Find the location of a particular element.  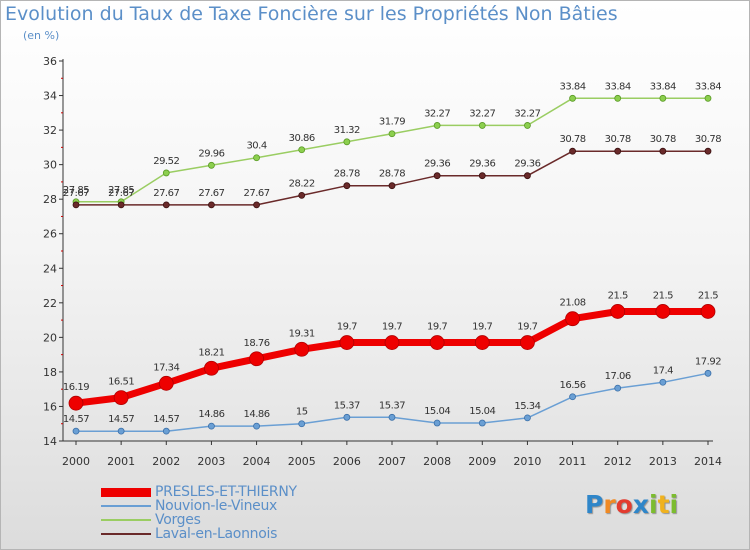

x-tick-label: 2013 is located at coordinates (663, 461).